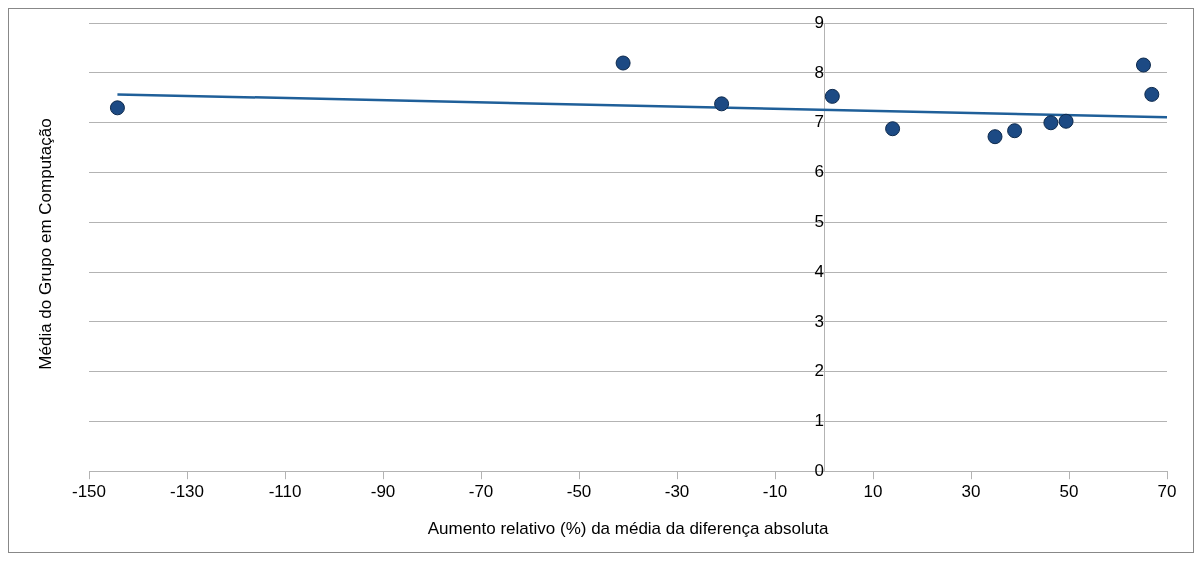 The height and width of the screenshot is (561, 1202). What do you see at coordinates (819, 321) in the screenshot?
I see `y-tick-label: 3` at bounding box center [819, 321].